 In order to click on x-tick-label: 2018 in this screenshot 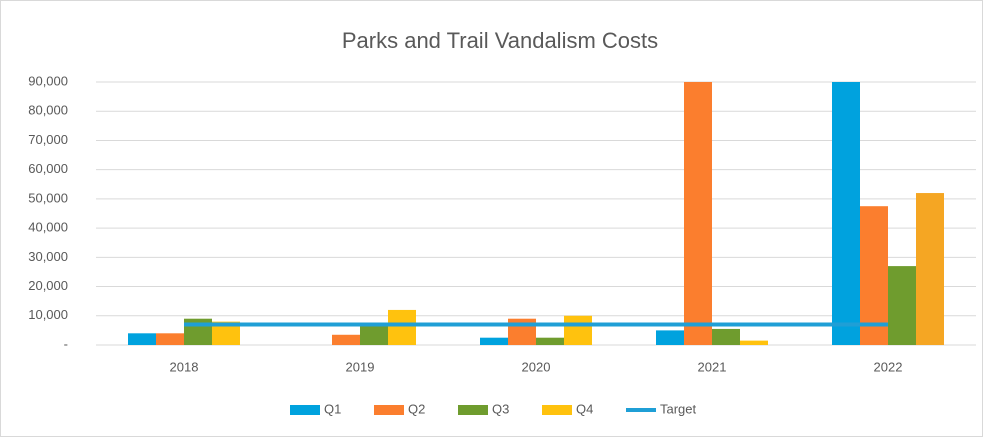, I will do `click(184, 366)`.